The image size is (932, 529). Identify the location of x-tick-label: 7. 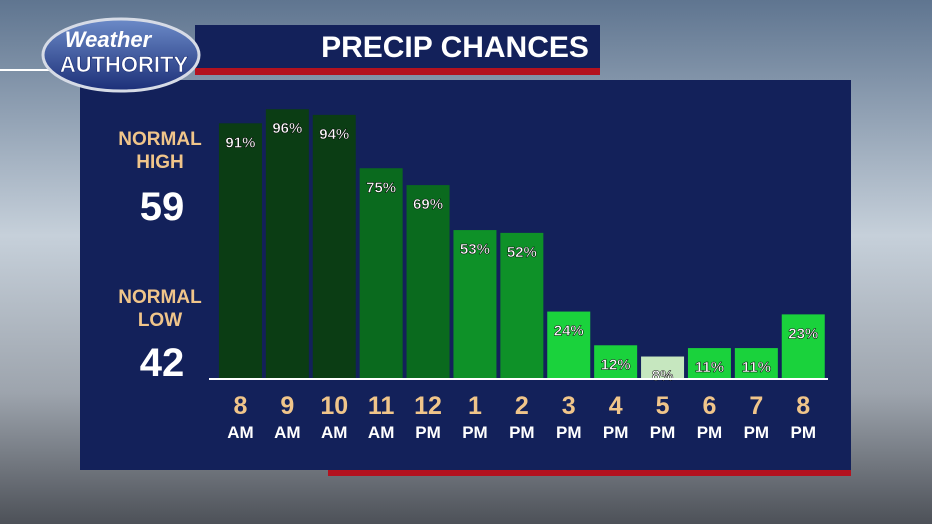
(756, 406).